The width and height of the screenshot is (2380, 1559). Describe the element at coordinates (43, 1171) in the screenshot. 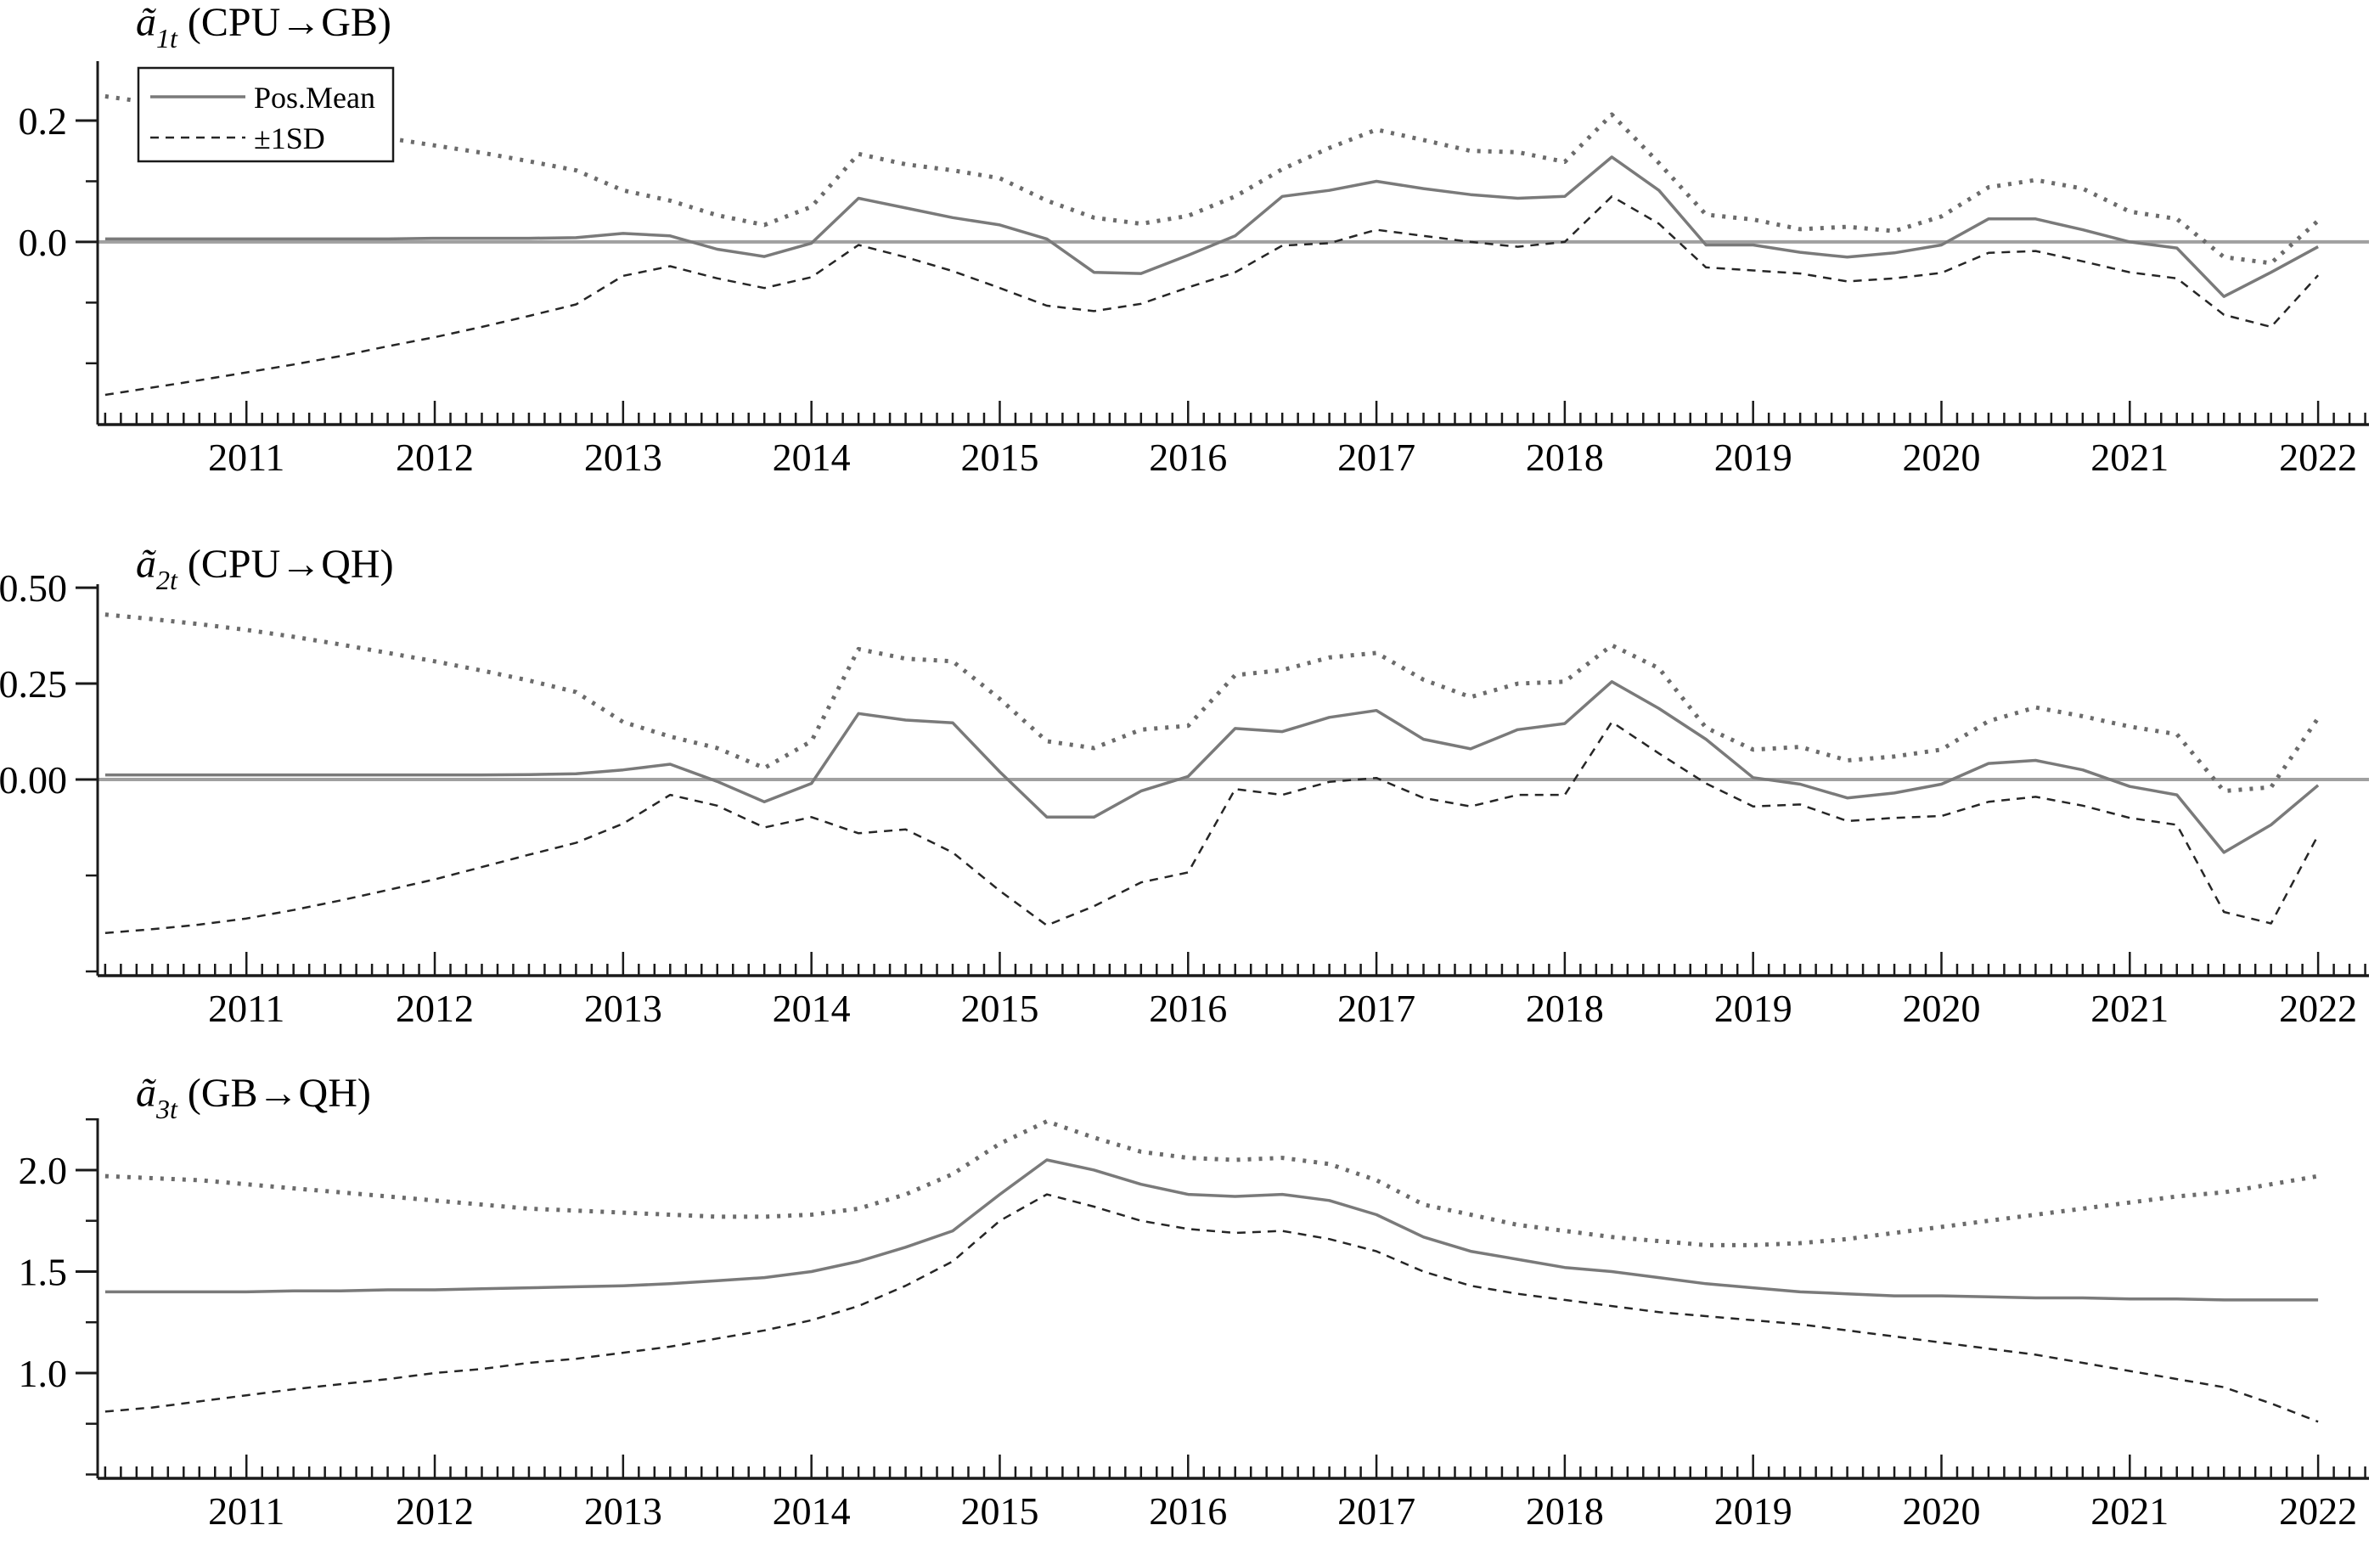

I see `y-tick-label: 2.0` at that location.